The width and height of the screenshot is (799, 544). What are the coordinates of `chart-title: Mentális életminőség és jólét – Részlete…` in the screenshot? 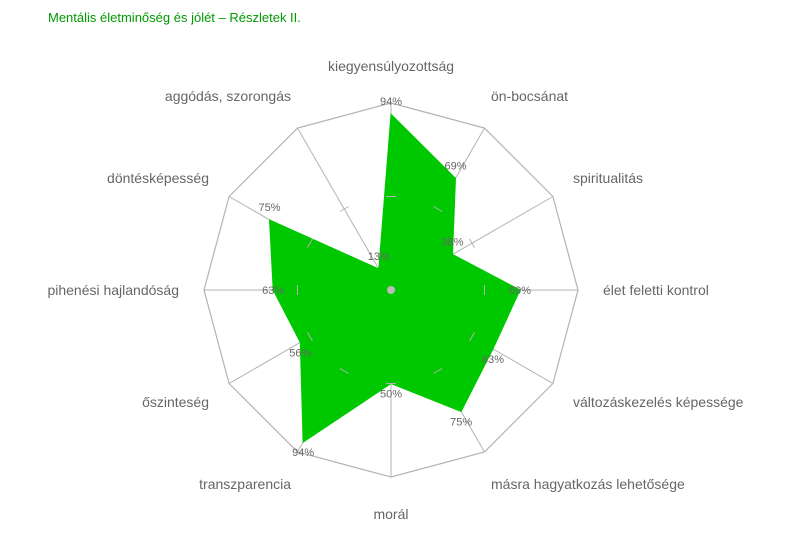 It's located at (174, 17).